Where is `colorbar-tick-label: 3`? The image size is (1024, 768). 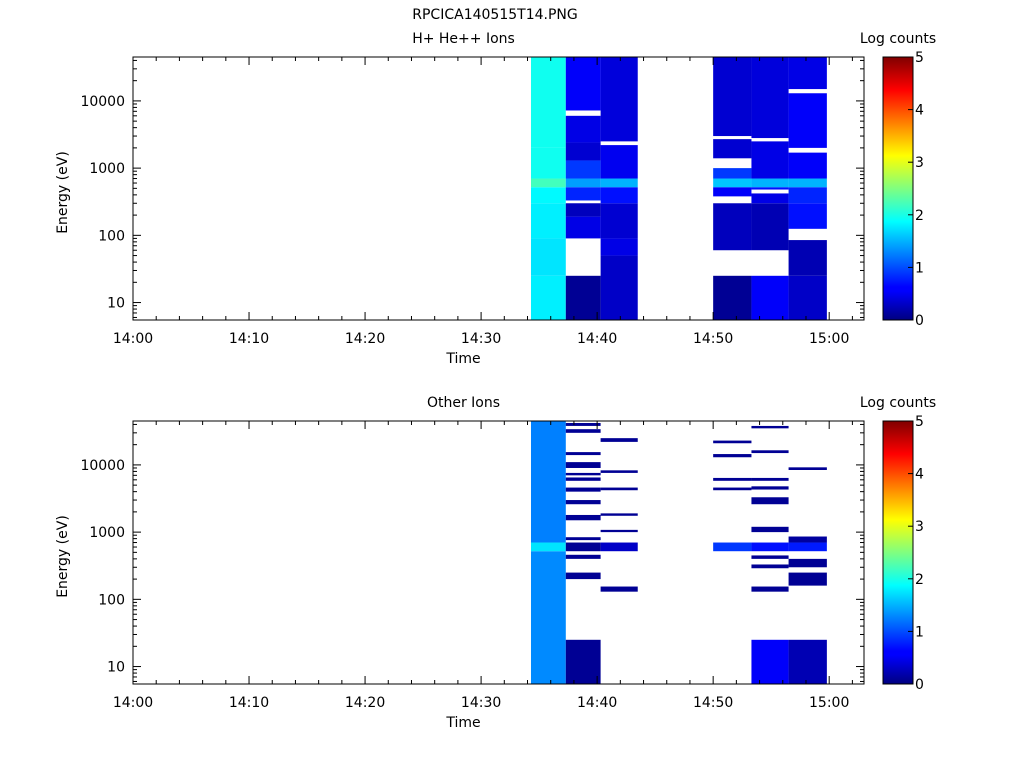
colorbar-tick-label: 3 is located at coordinates (919, 163).